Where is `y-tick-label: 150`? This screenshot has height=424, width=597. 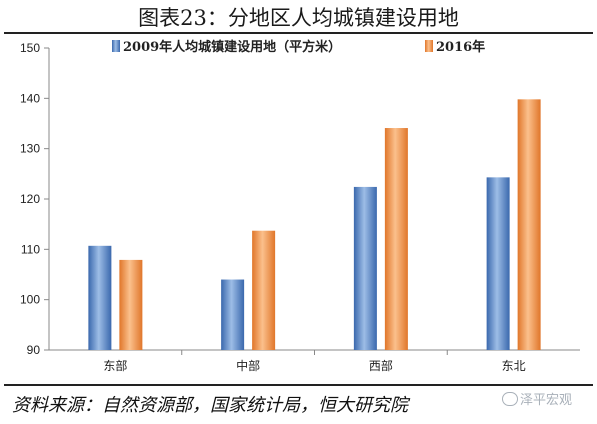
y-tick-label: 150 is located at coordinates (30, 48).